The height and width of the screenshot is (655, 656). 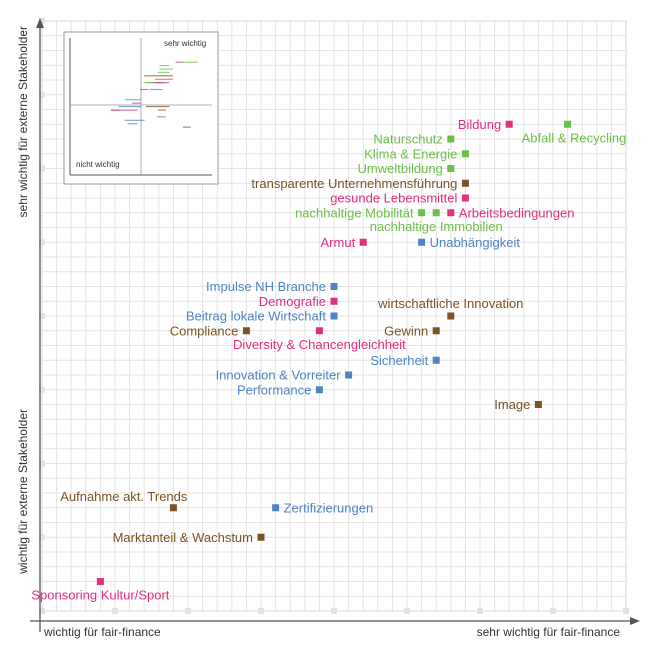 What do you see at coordinates (436, 226) in the screenshot?
I see `point-label-nachhaltige-immobilien: nachhaltige Immobilien` at bounding box center [436, 226].